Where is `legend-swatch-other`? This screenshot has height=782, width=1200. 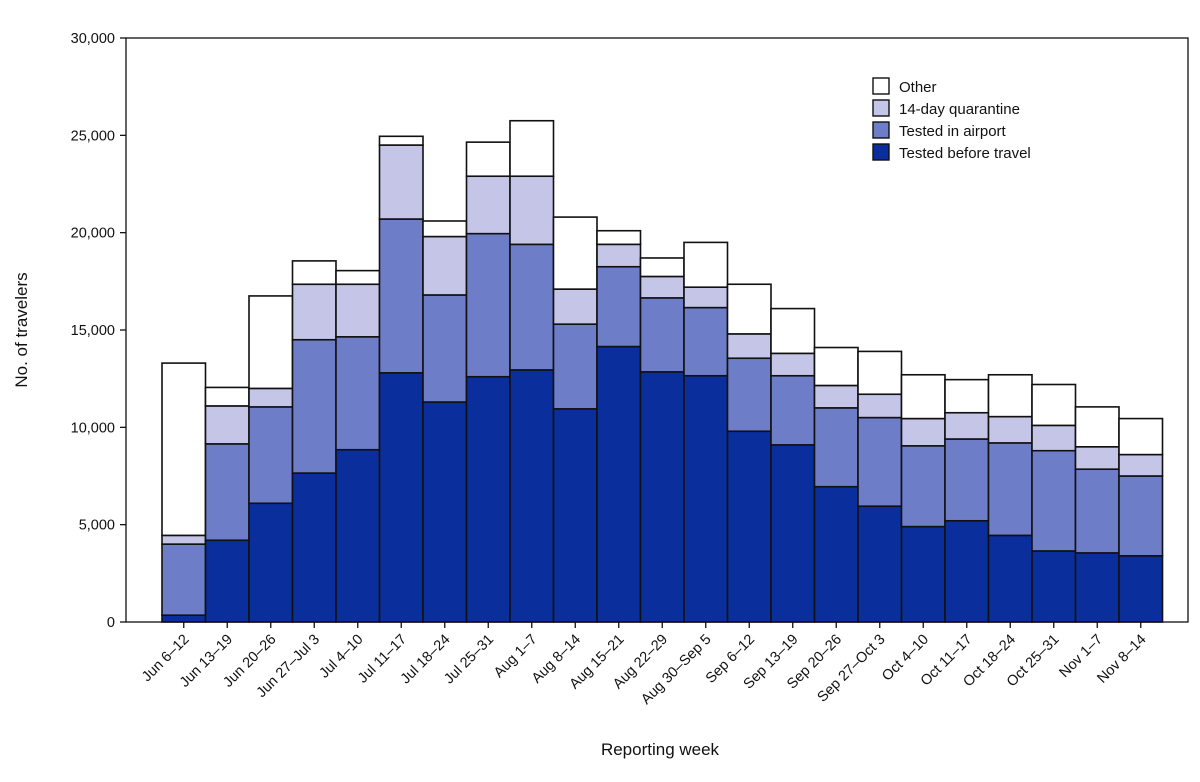
legend-swatch-other is located at coordinates (881, 86).